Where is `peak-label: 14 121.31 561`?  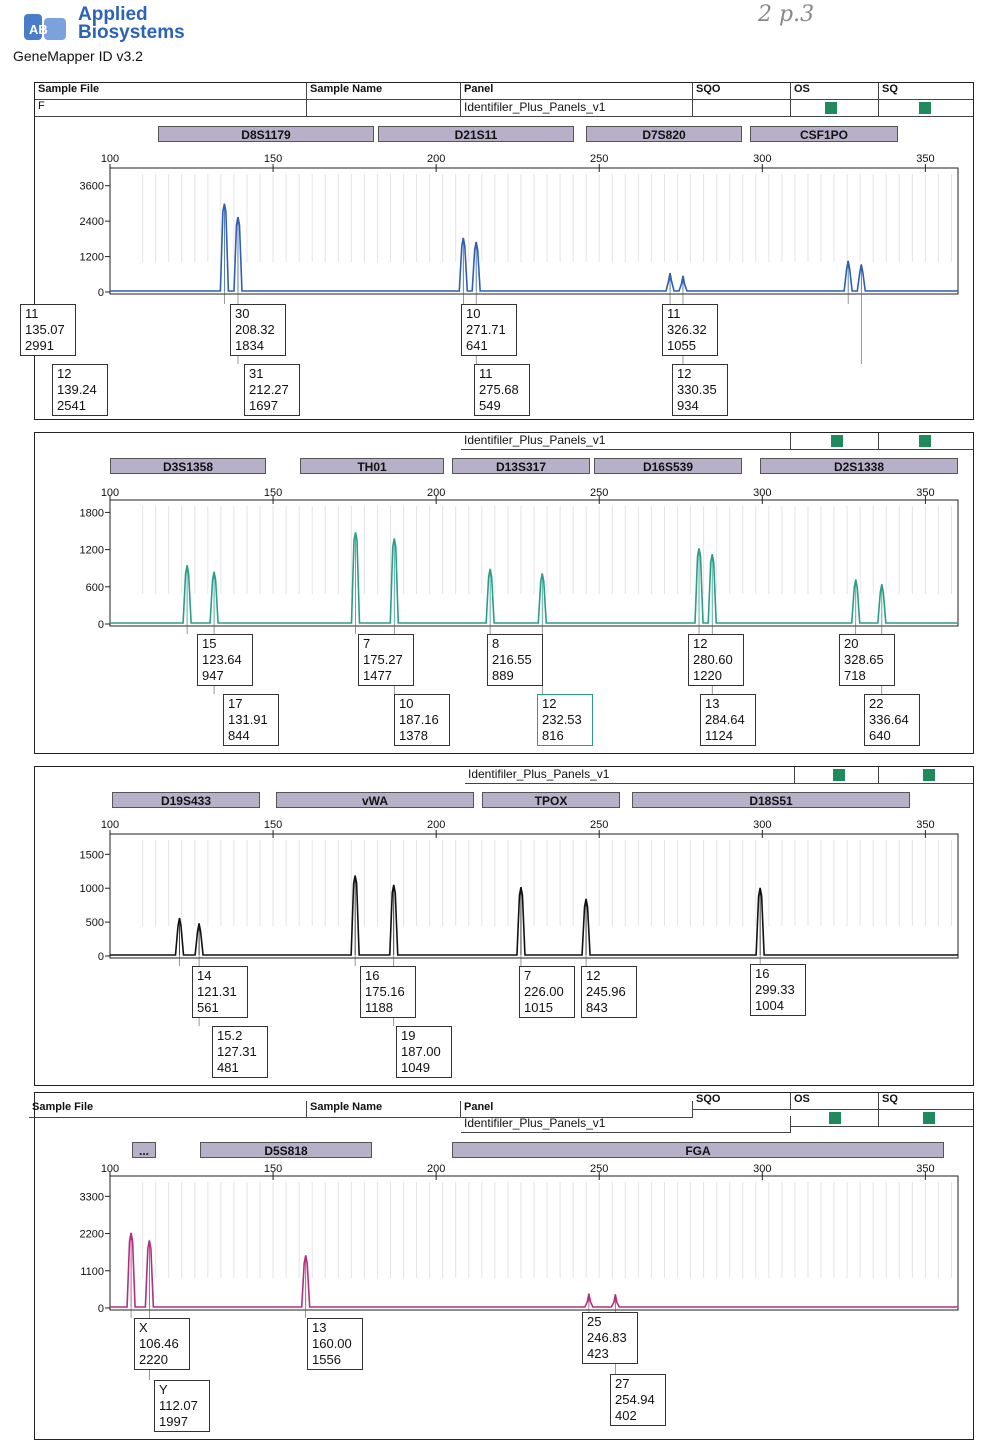
peak-label: 14 121.31 561 is located at coordinates (220, 992).